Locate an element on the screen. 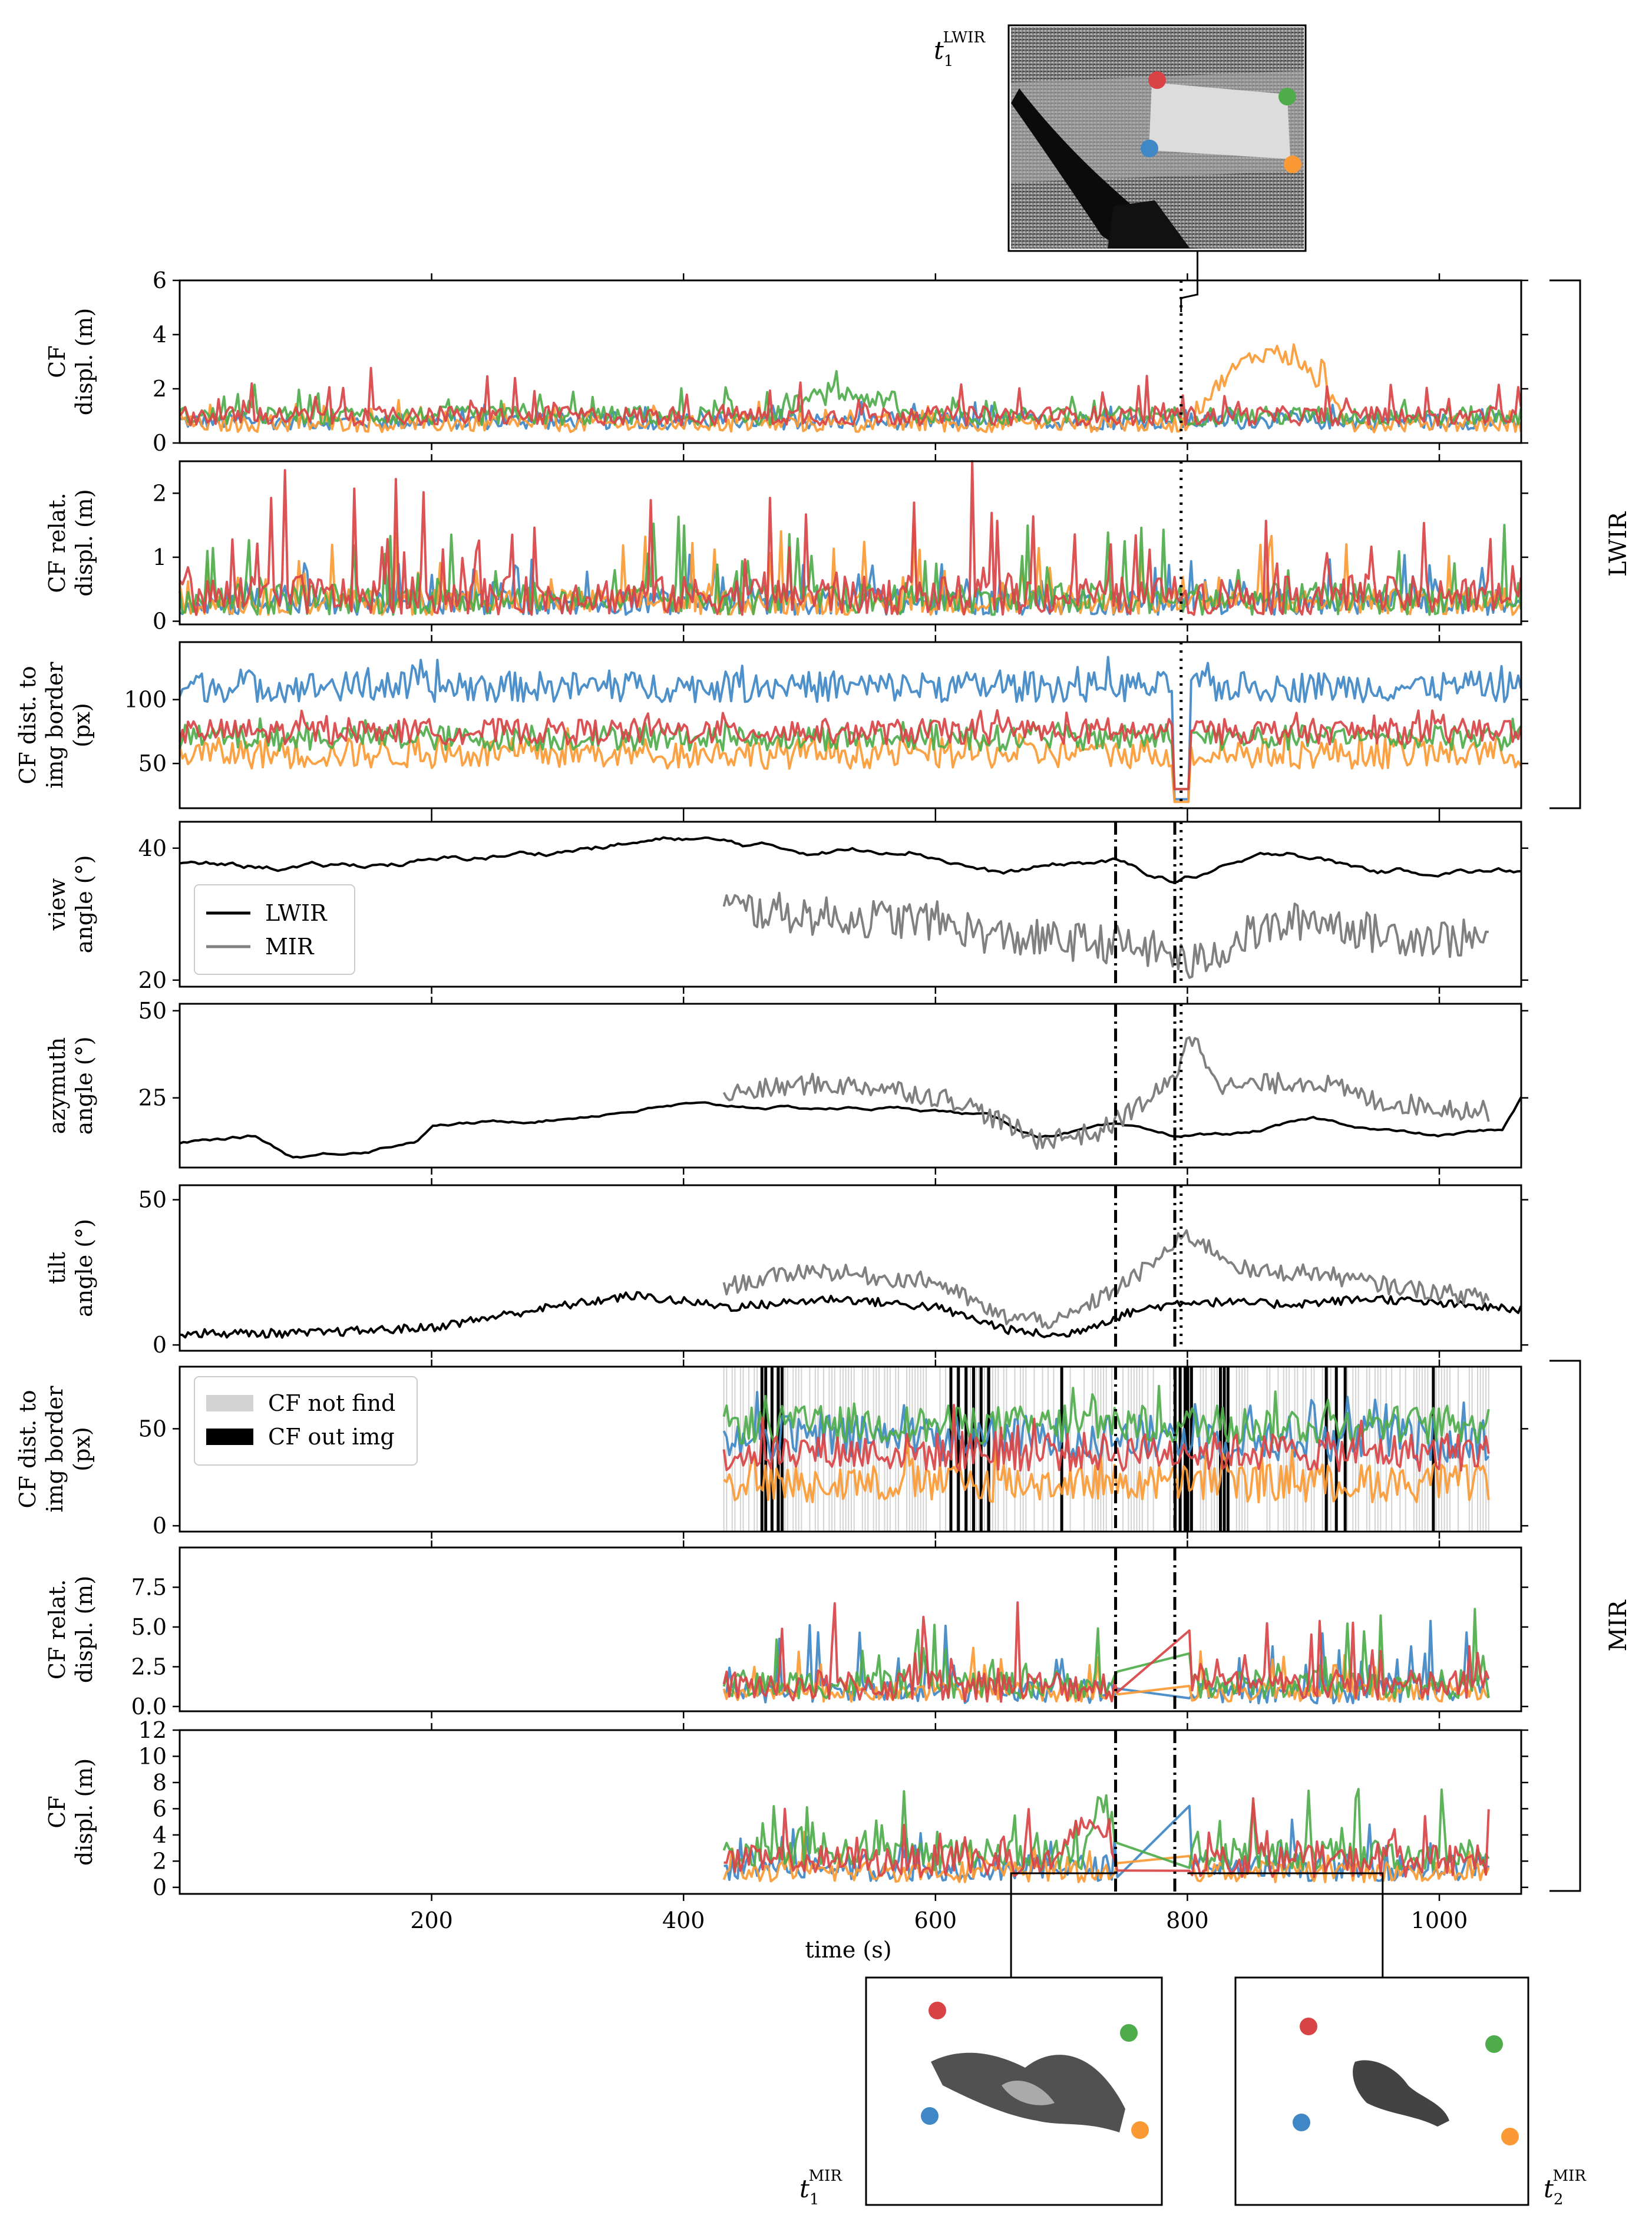 Image resolution: width=1652 pixels, height=2222 pixels. y-tick-label: 6 is located at coordinates (160, 280).